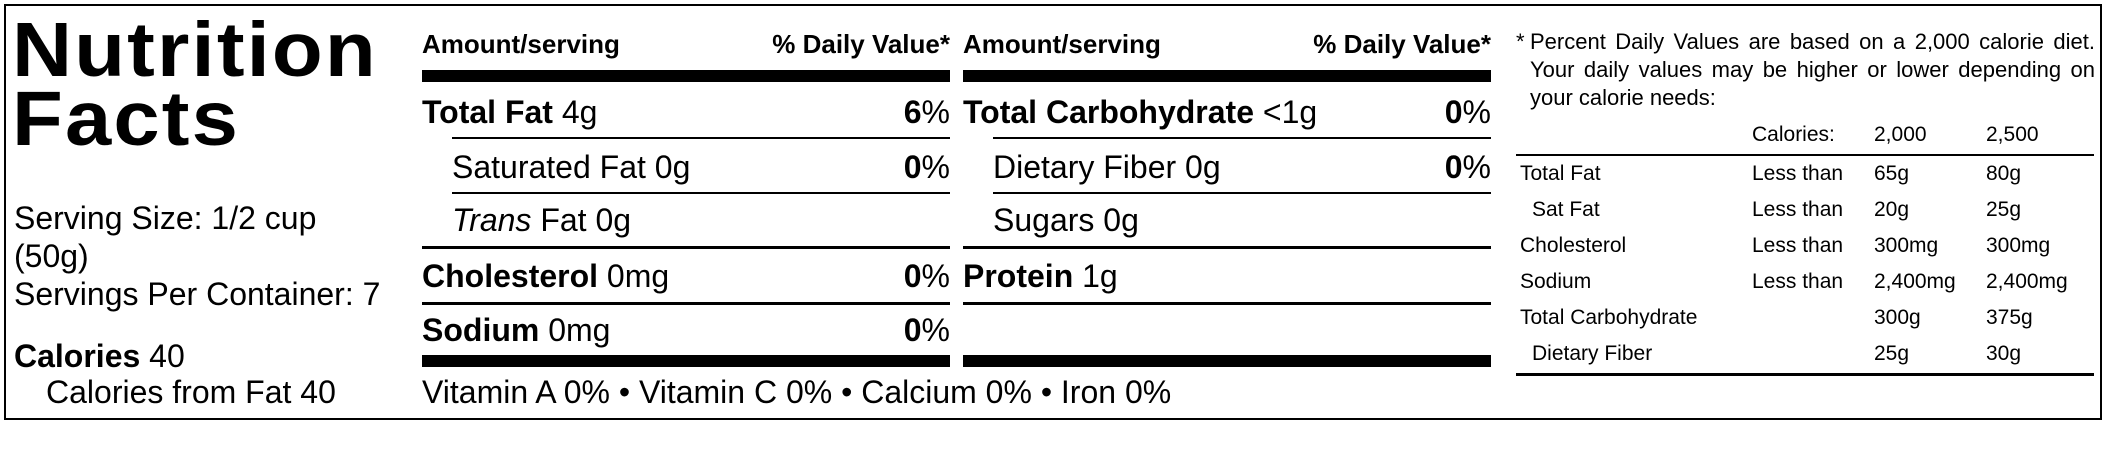 The width and height of the screenshot is (2108, 461). I want to click on nutrient-row-total-fat: Total Fat 4g 6%, so click(686, 112).